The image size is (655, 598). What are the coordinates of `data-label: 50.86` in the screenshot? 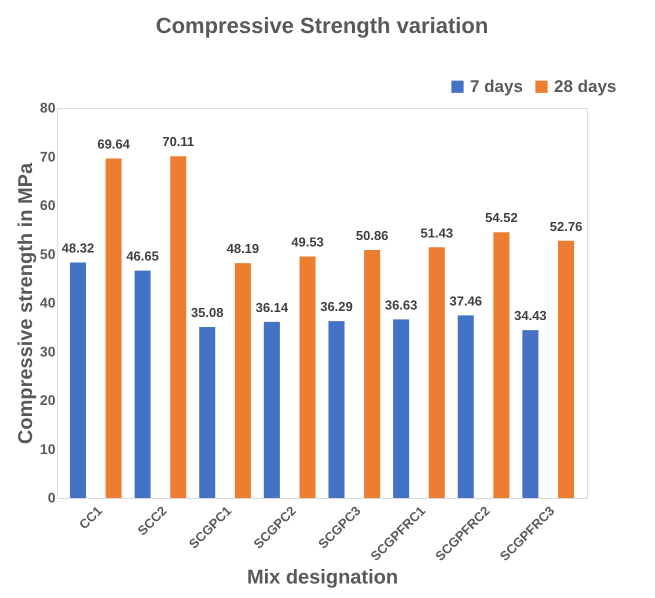 It's located at (372, 236).